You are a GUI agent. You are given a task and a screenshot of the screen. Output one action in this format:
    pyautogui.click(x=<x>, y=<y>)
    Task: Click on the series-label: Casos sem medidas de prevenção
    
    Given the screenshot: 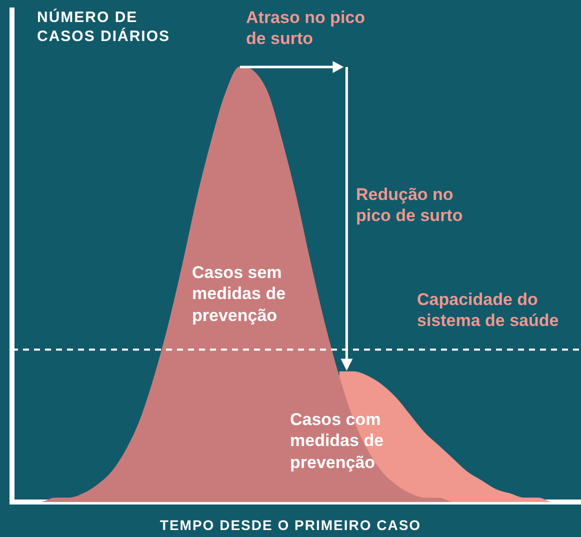 What is the action you would take?
    pyautogui.click(x=239, y=294)
    